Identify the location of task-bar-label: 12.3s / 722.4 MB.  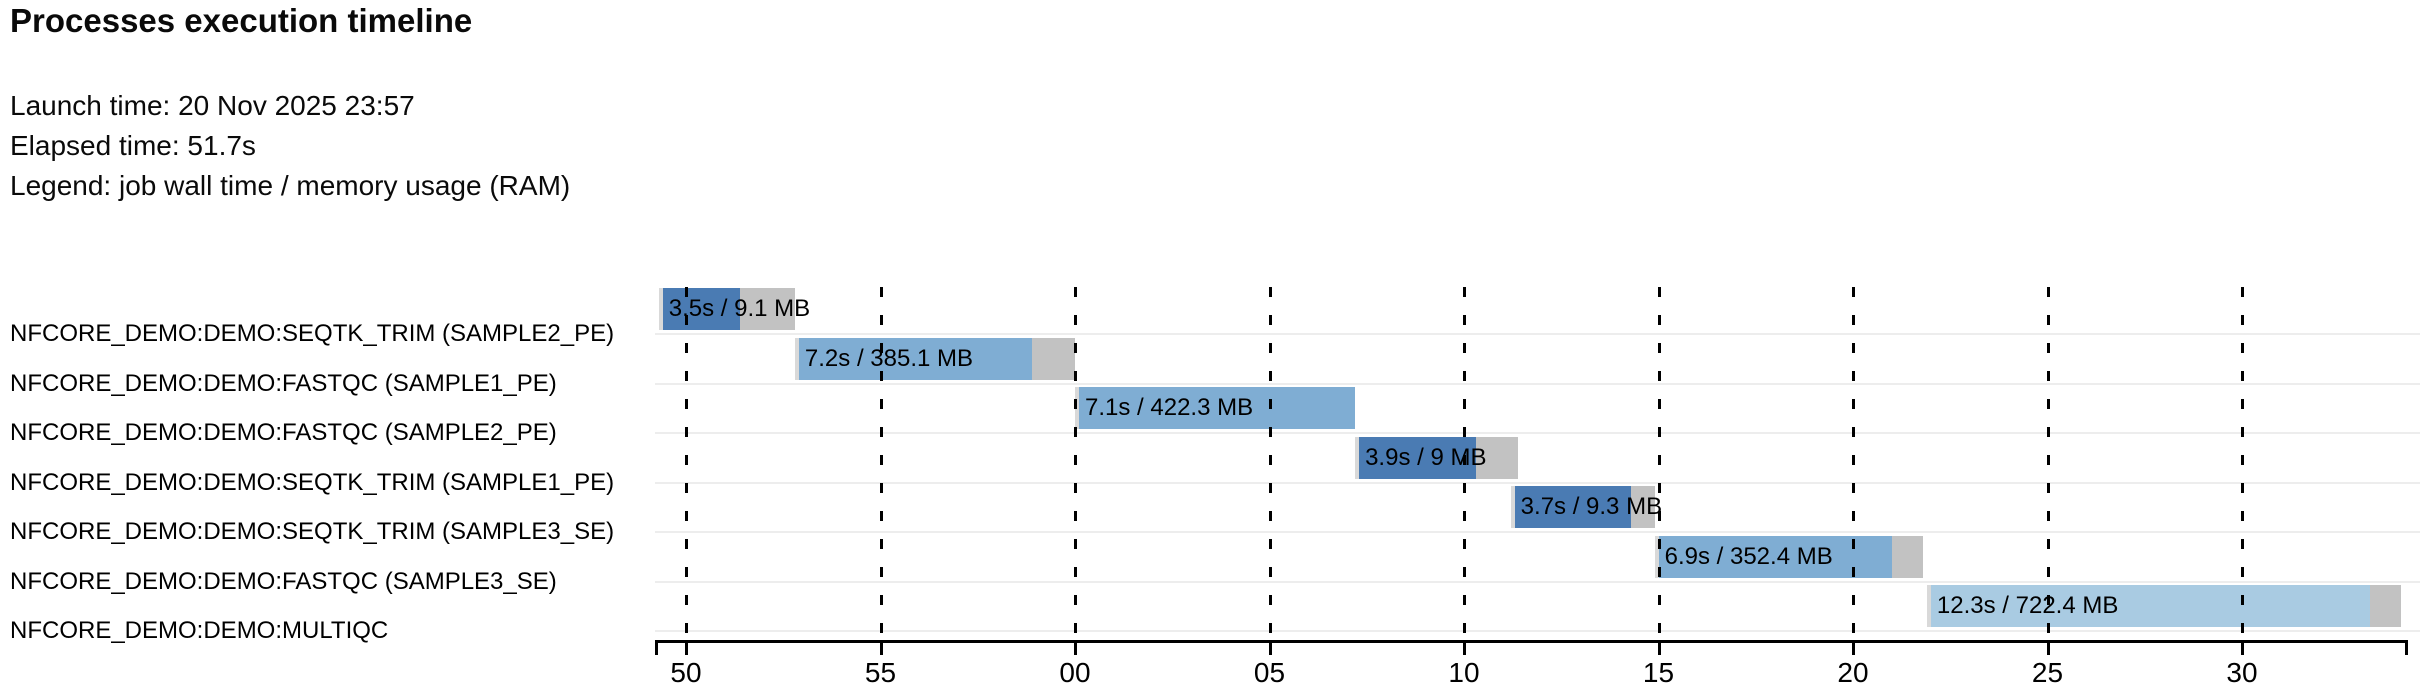
(2027, 605).